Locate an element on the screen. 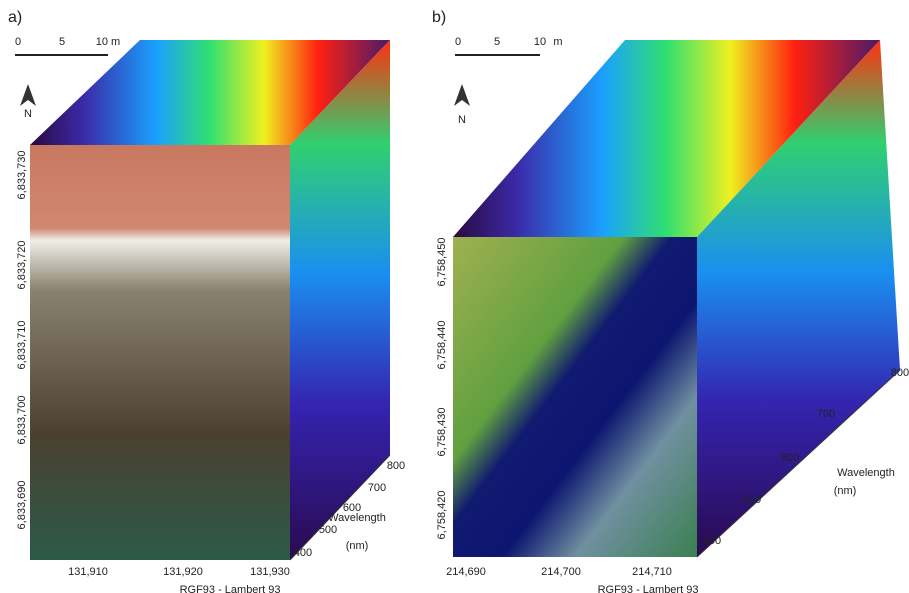 Image resolution: width=909 pixels, height=593 pixels. y-tick-label: 6,833,690 is located at coordinates (22, 505).